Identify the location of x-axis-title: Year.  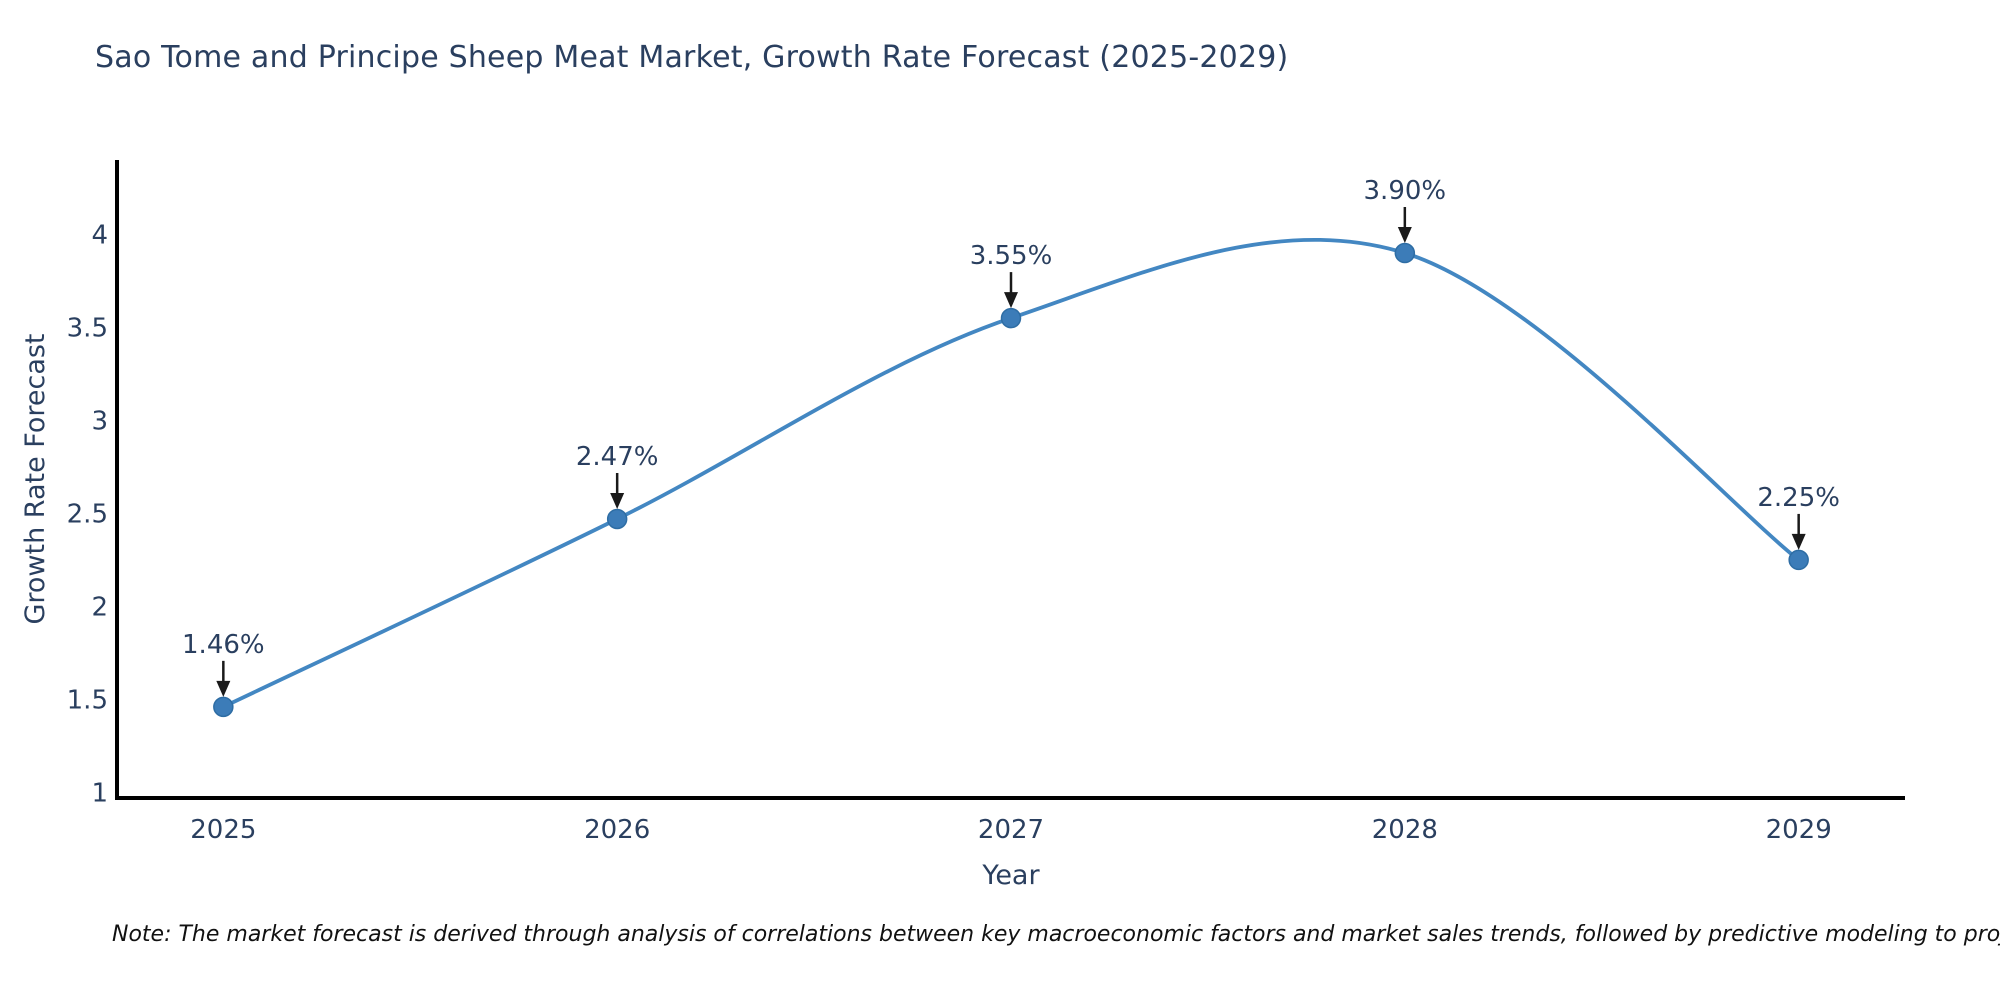
(1010, 875).